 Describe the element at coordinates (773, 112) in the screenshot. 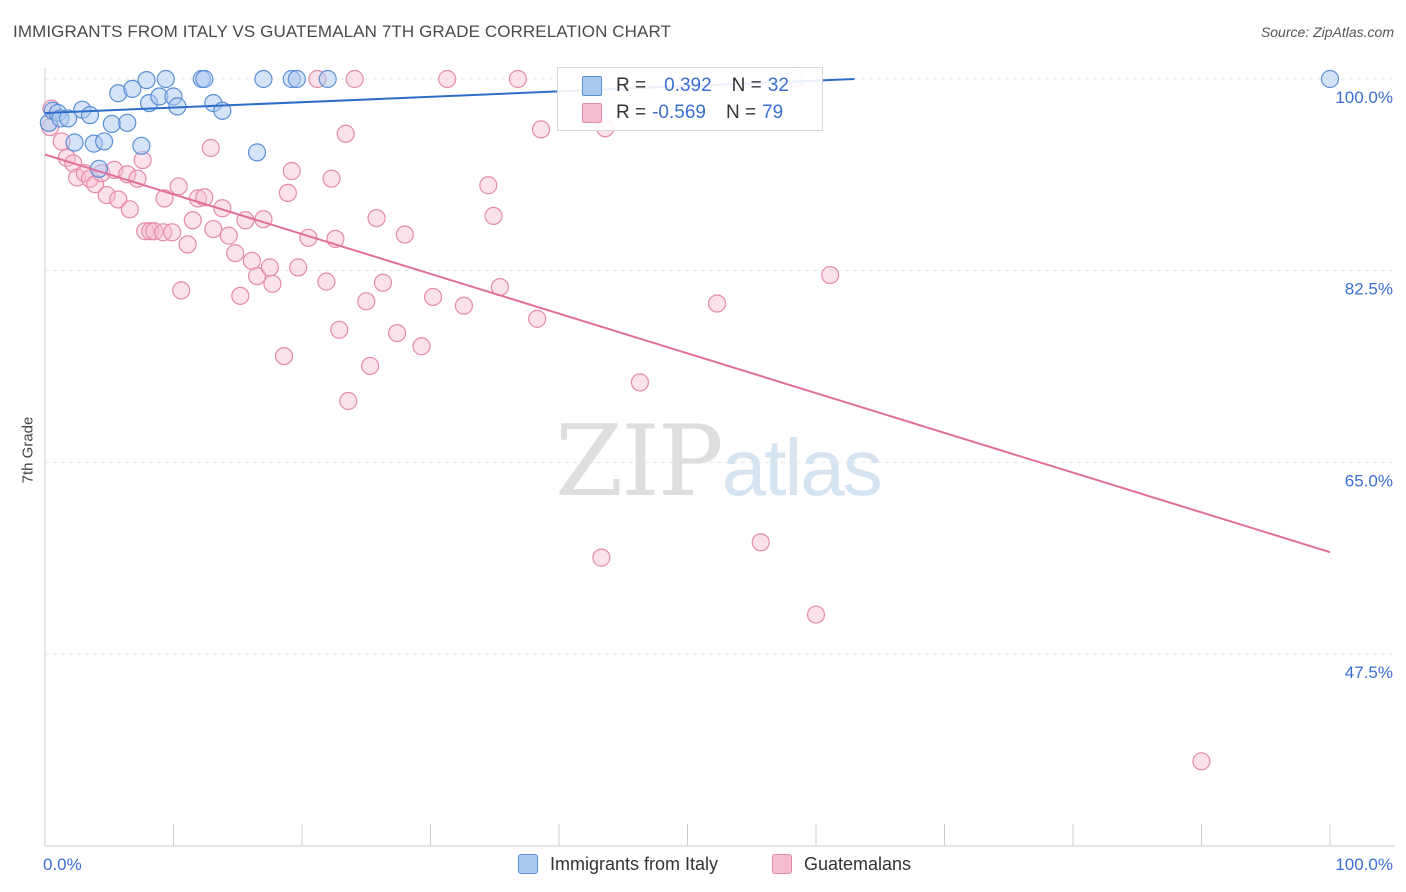

I see `legend-n-value: 79` at that location.